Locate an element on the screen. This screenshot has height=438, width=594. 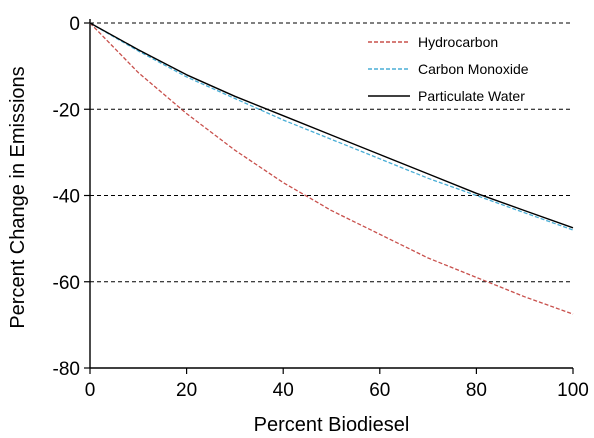
y-tick-label: -40 is located at coordinates (66, 197).